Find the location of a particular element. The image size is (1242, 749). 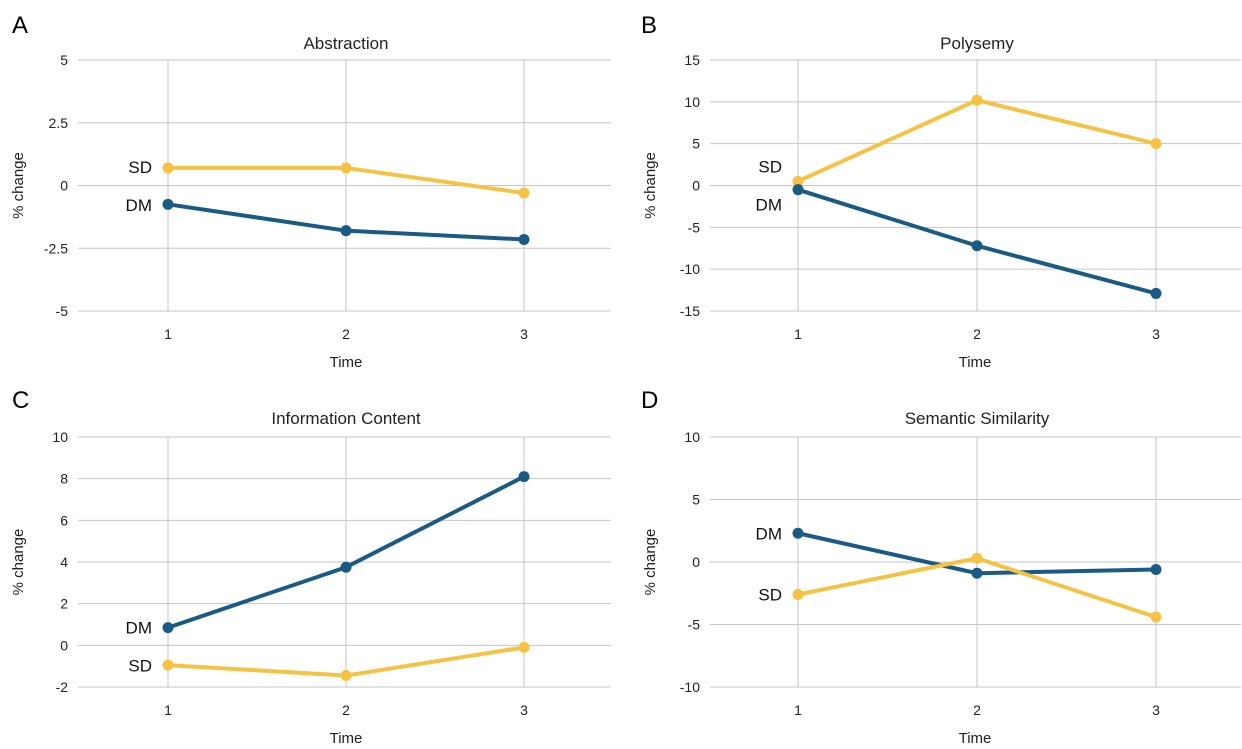

panel-letter: B is located at coordinates (649, 25).